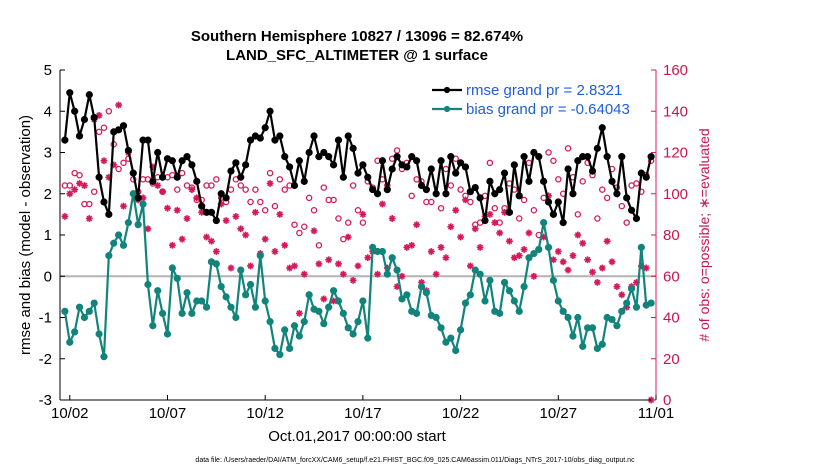  Describe the element at coordinates (48, 153) in the screenshot. I see `y-tick-label: 3` at that location.